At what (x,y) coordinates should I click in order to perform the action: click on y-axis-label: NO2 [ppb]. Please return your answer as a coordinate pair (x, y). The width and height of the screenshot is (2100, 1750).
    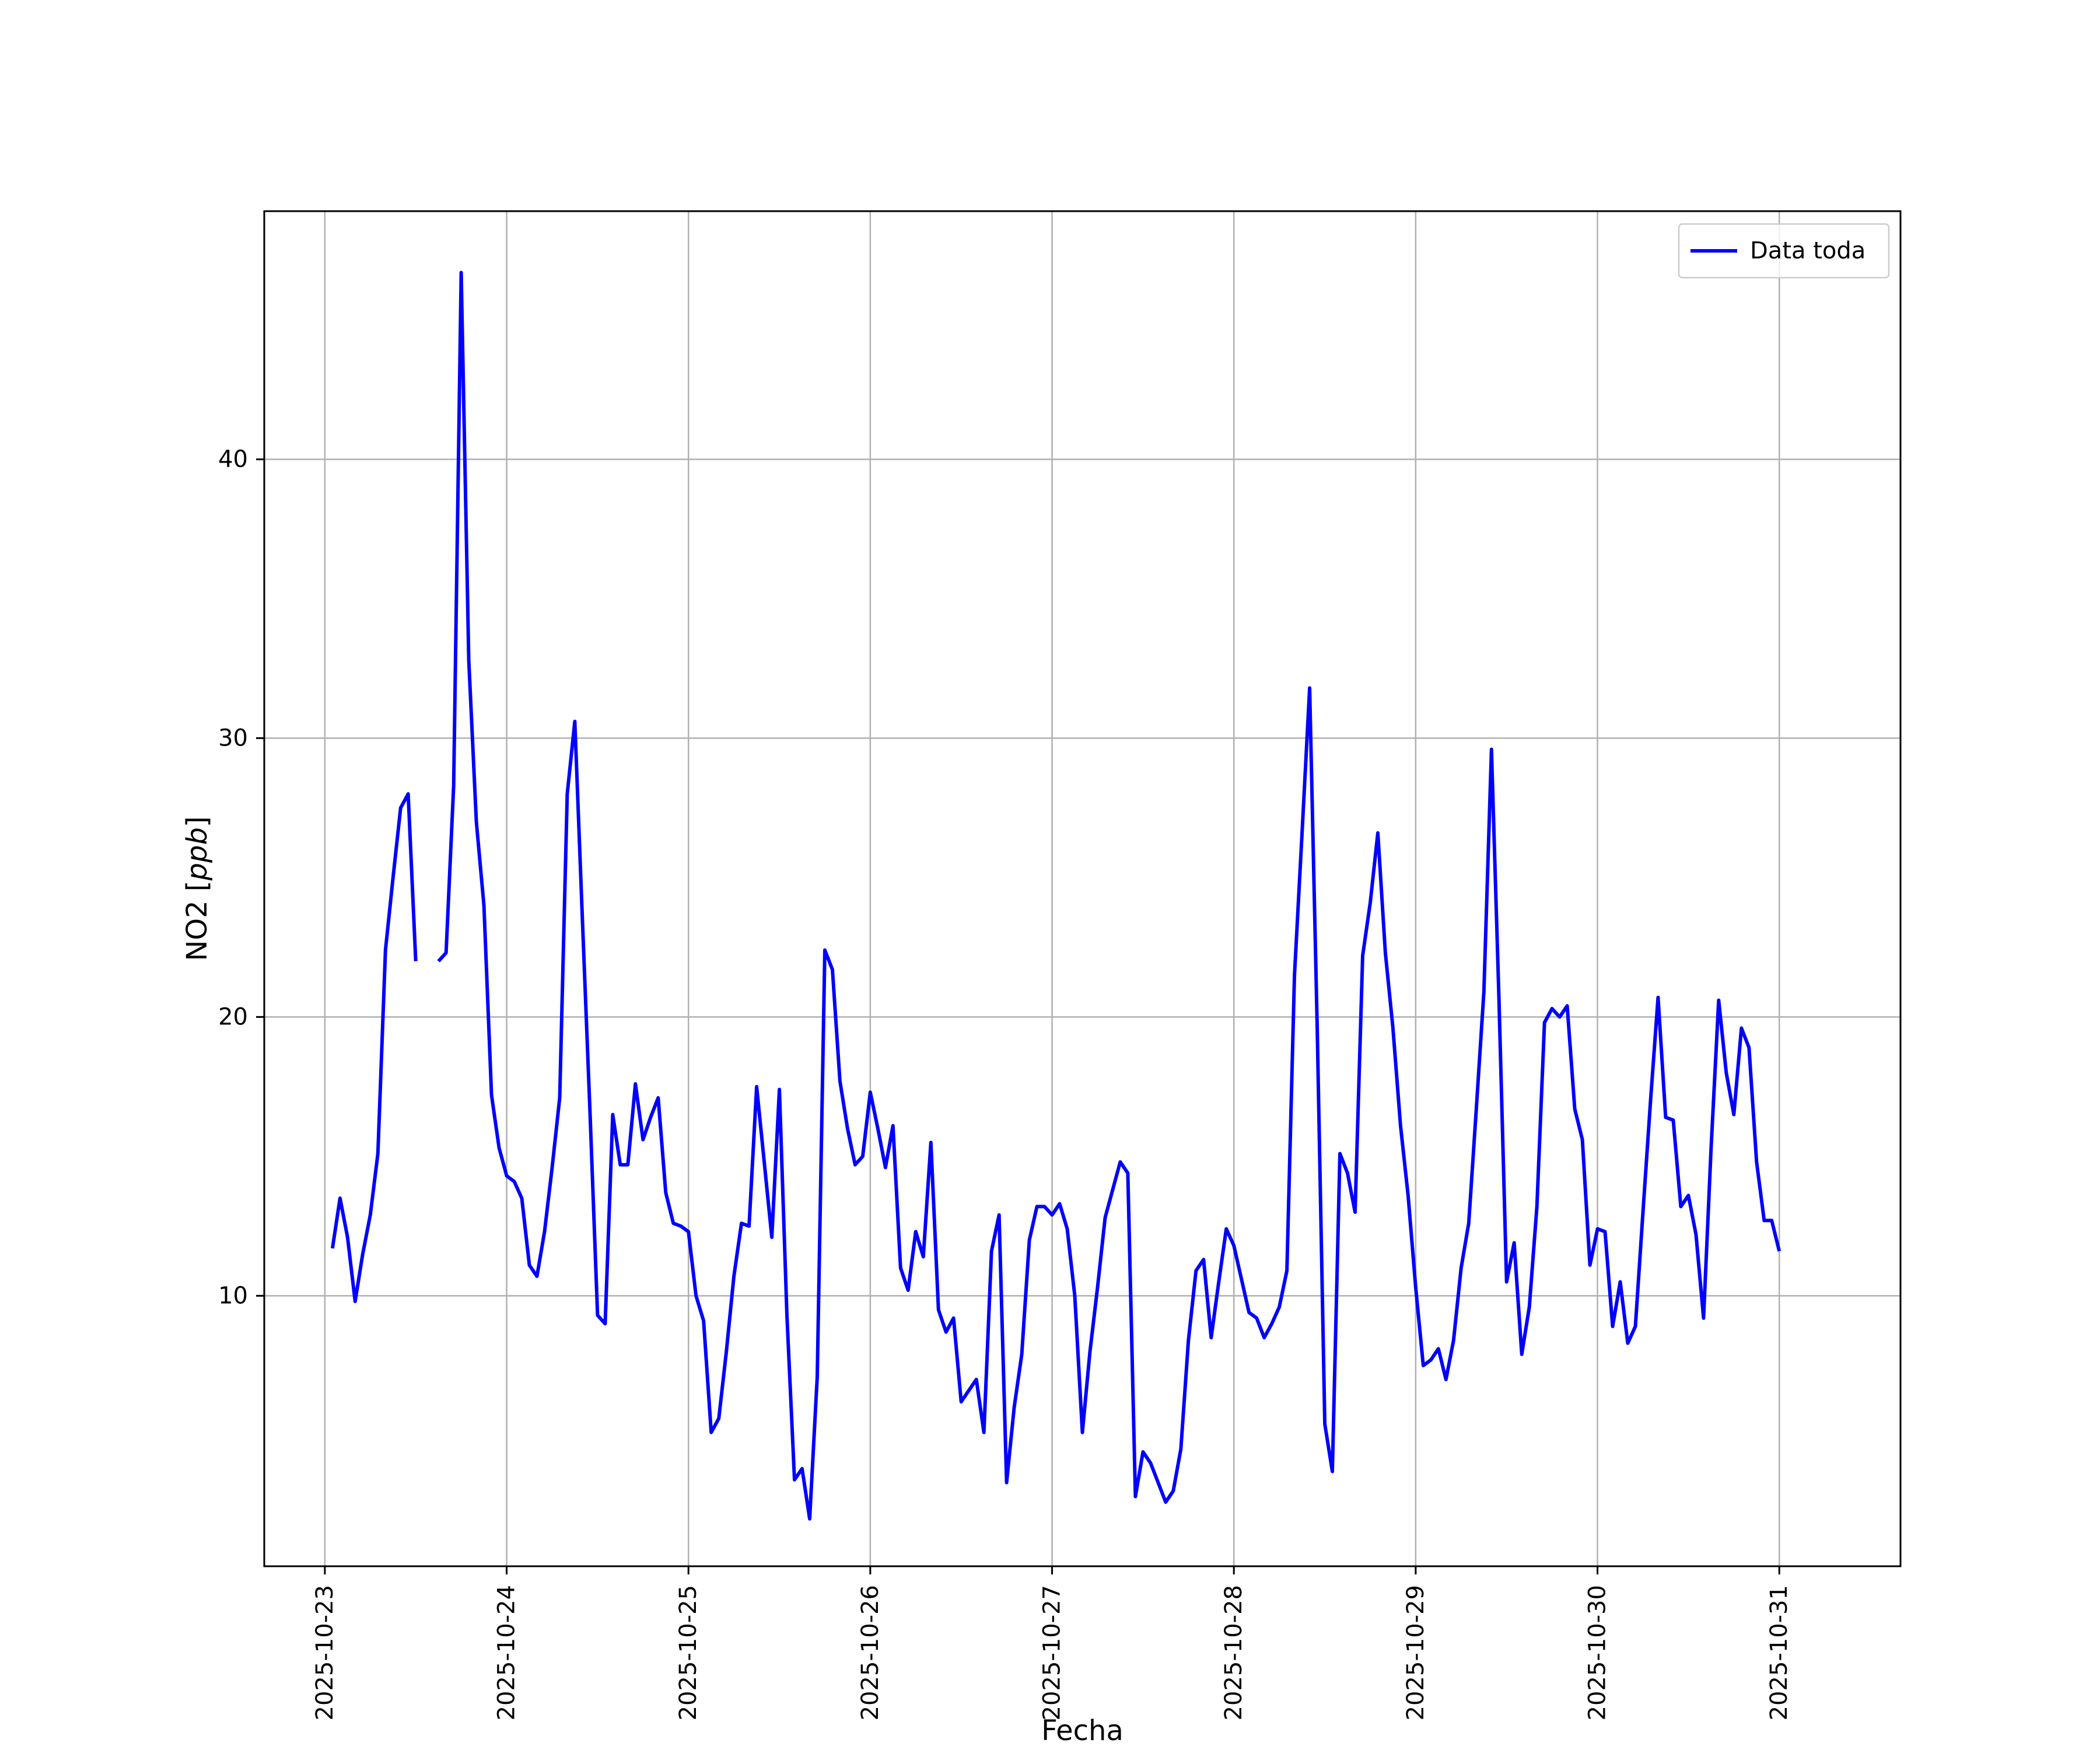
    Looking at the image, I should click on (197, 888).